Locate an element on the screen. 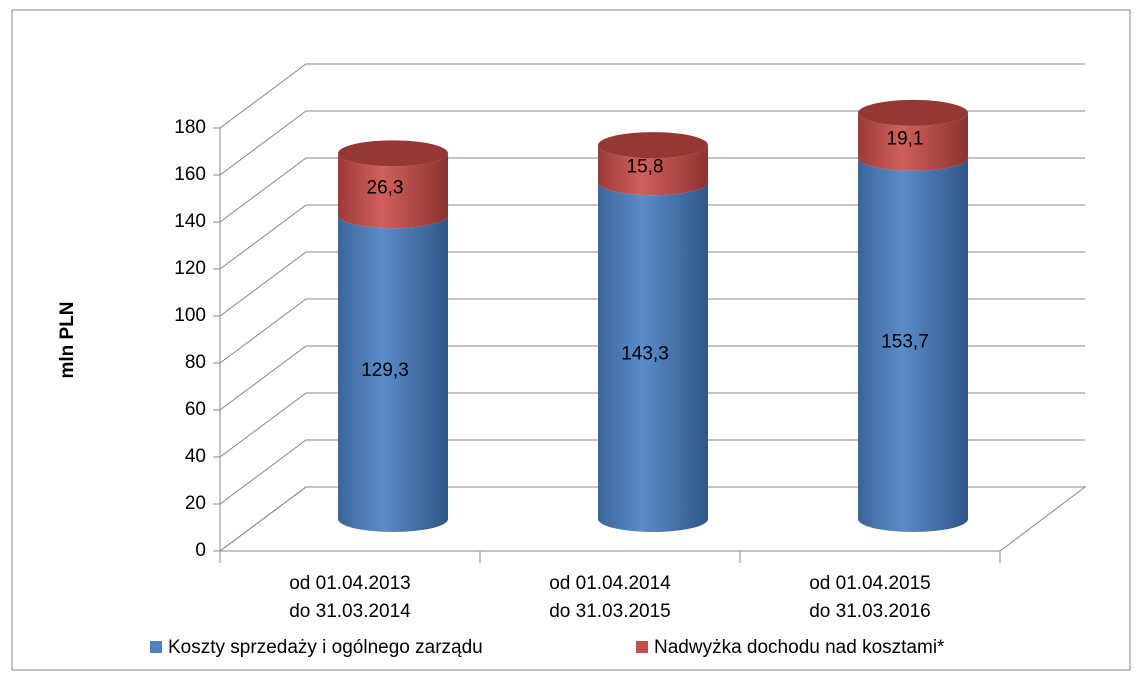  x-tick-label: od 01.04.2015 is located at coordinates (870, 583).